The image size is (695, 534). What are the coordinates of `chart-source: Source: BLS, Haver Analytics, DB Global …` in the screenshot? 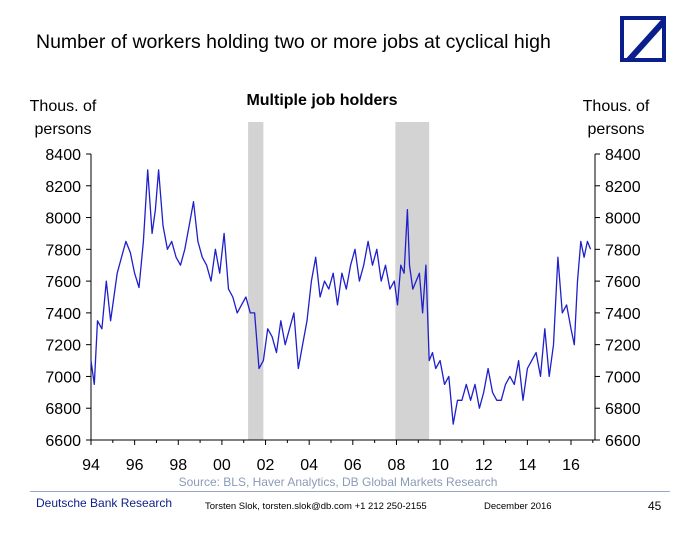 It's located at (338, 482).